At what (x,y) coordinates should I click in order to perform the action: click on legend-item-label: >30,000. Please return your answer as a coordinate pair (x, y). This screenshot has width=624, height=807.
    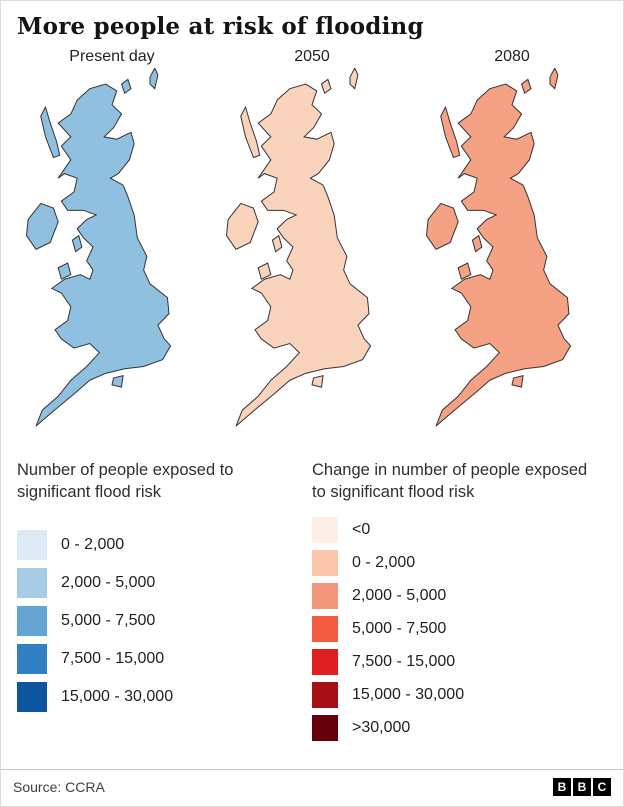
    Looking at the image, I should click on (381, 727).